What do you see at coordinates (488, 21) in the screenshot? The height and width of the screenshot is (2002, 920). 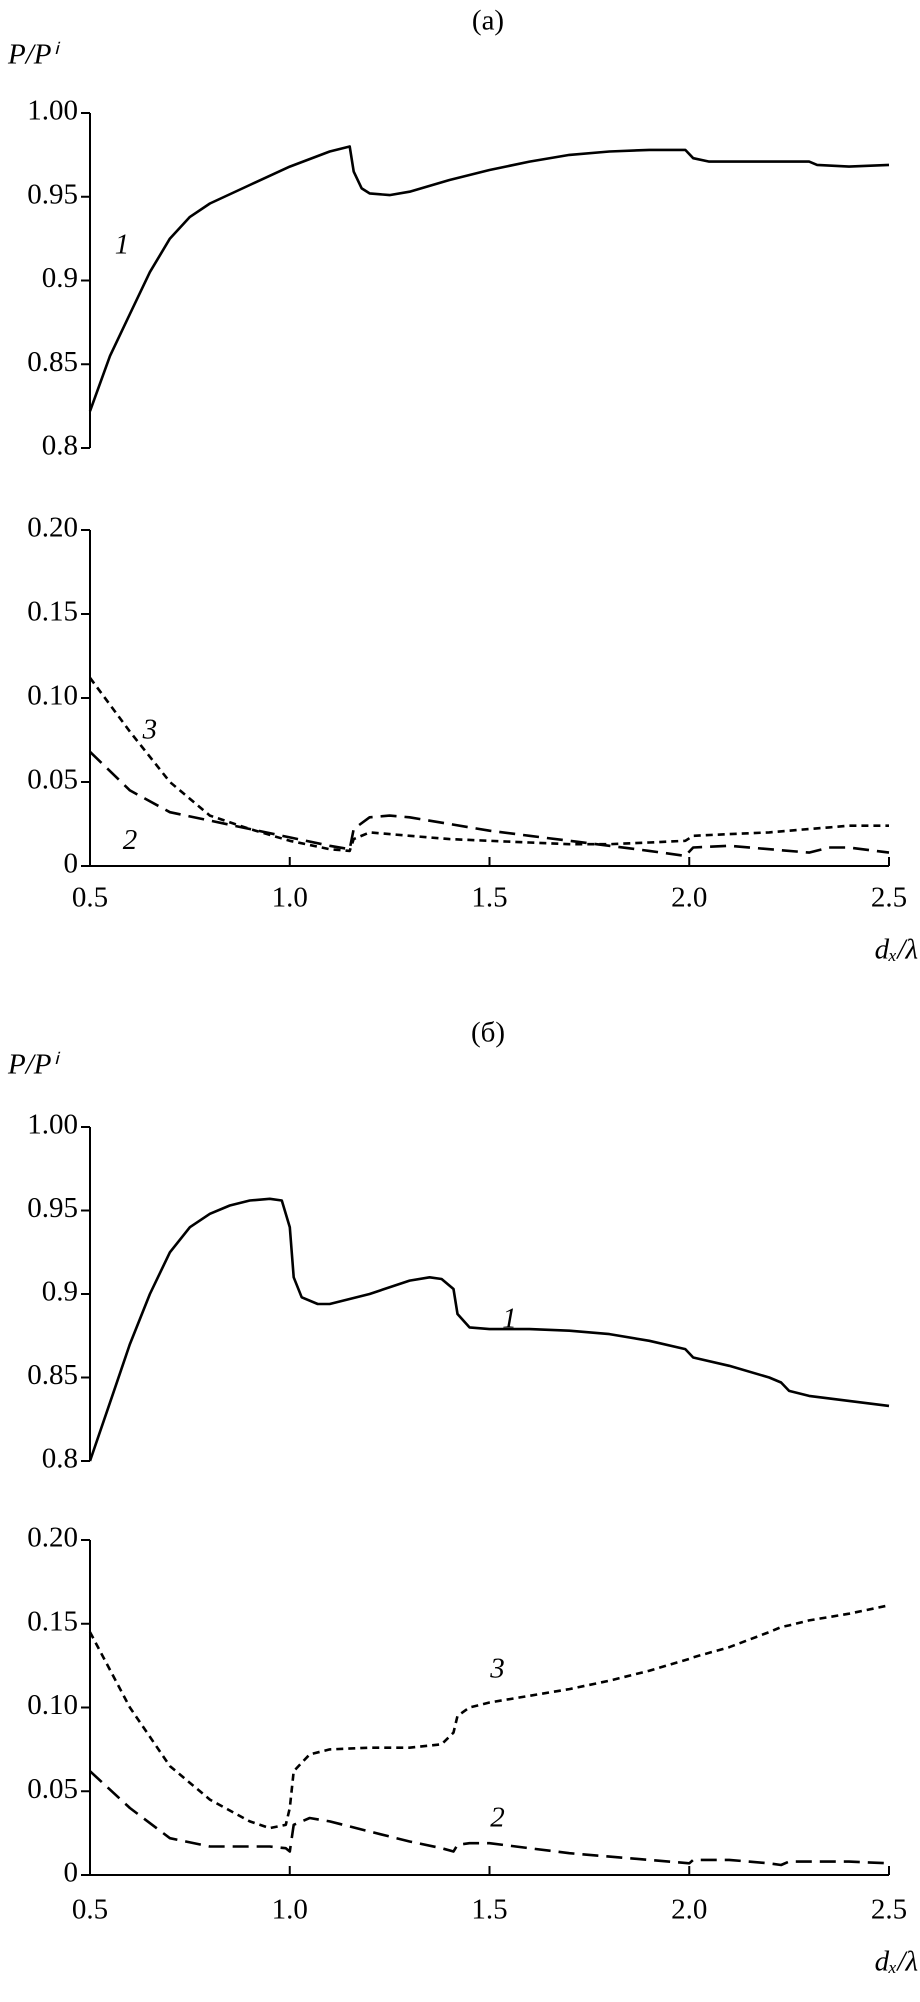 I see `panel-title: (a)` at bounding box center [488, 21].